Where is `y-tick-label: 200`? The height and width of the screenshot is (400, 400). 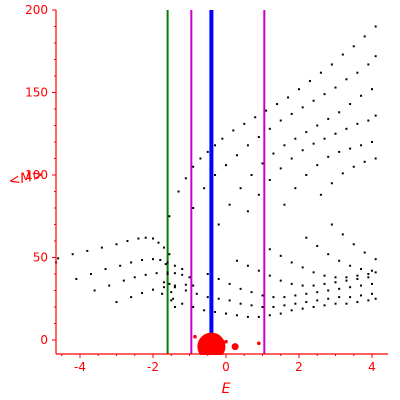
y-tick-label: 200 is located at coordinates (36, 10).